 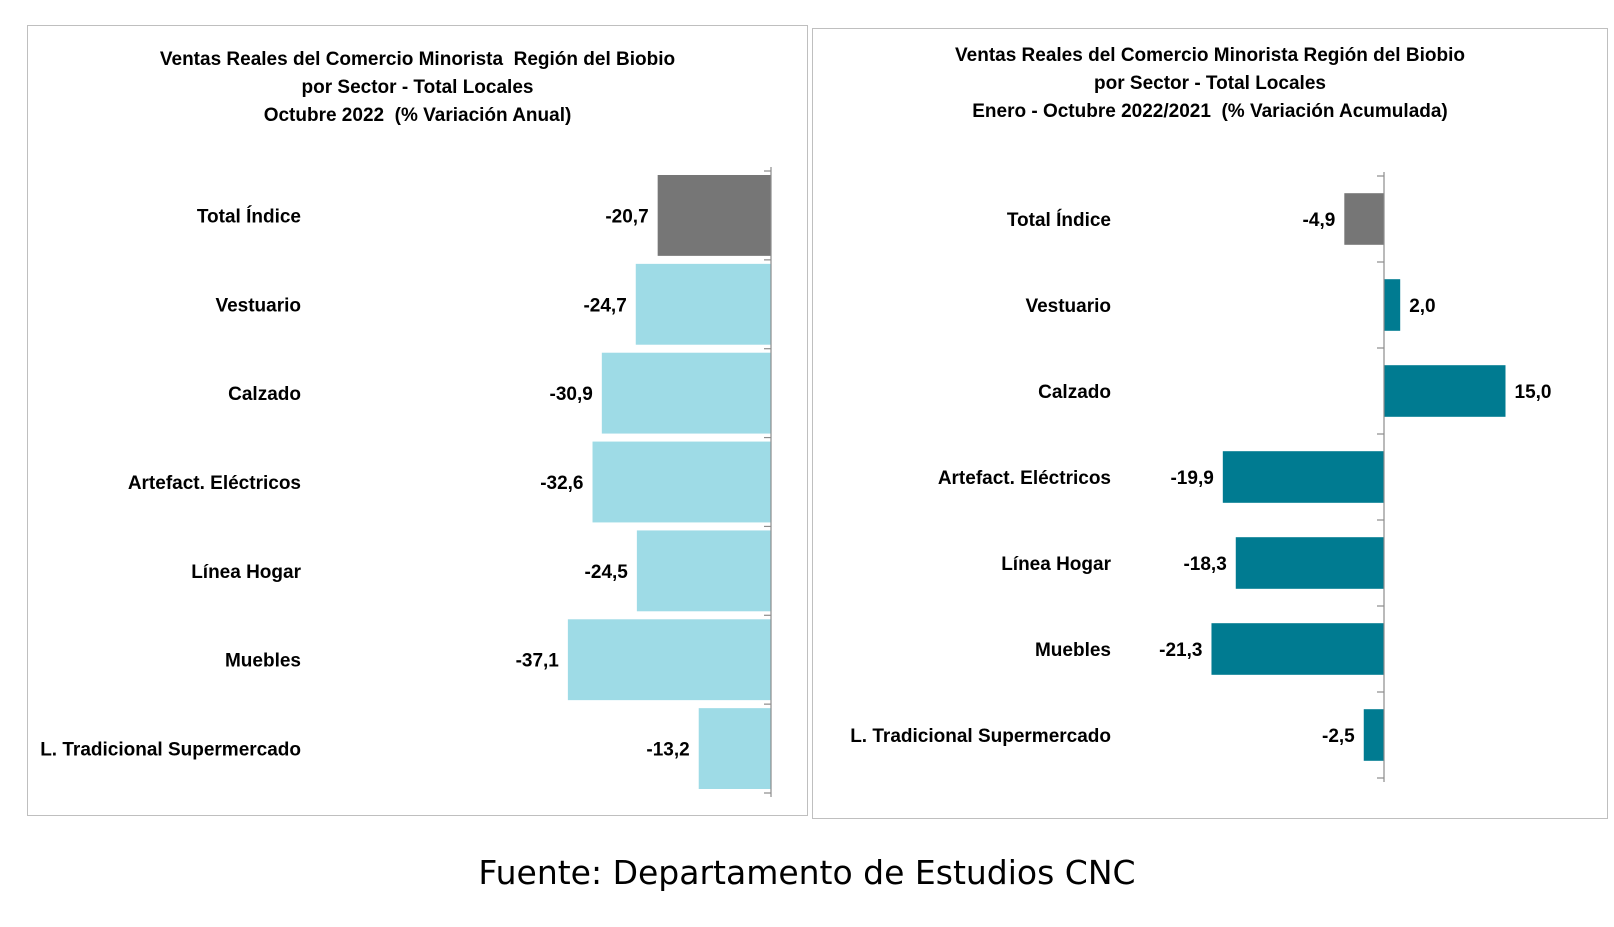 What do you see at coordinates (417, 115) in the screenshot?
I see `chart-title-line-3: Octubre 2022 (% Variación Anual)` at bounding box center [417, 115].